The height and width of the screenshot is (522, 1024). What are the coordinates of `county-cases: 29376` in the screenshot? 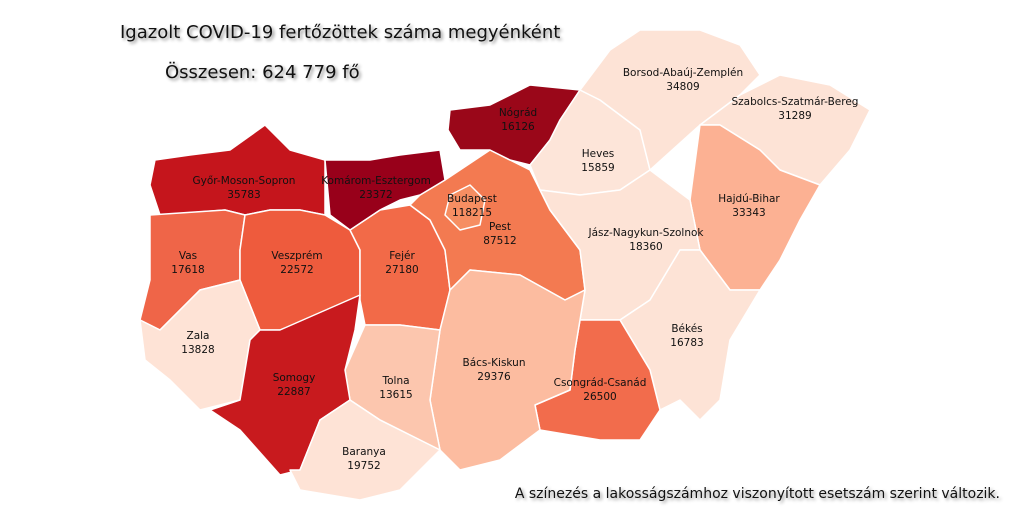 It's located at (494, 377).